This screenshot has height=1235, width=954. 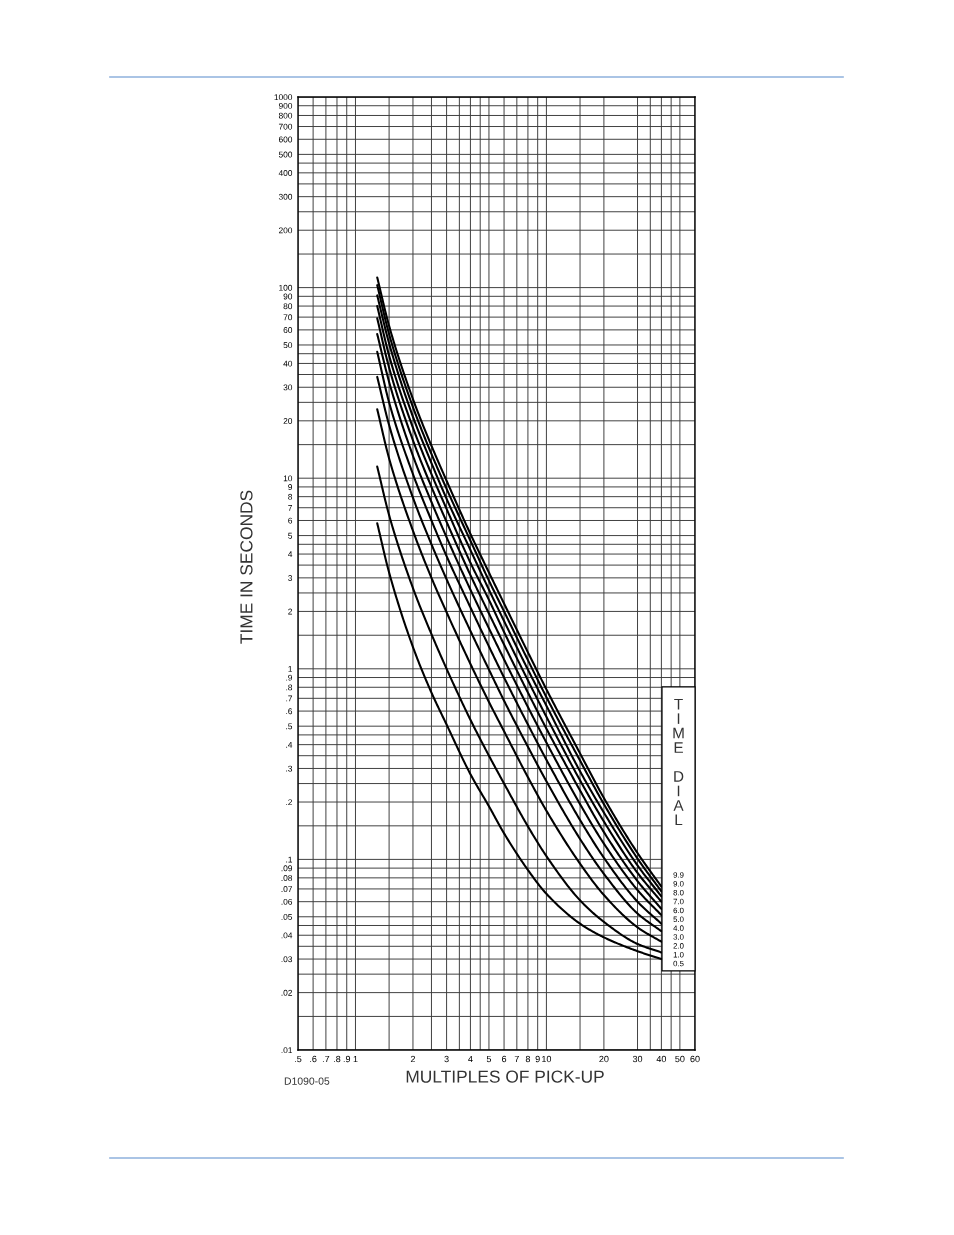 What do you see at coordinates (288, 317) in the screenshot?
I see `y-tick-label: 70` at bounding box center [288, 317].